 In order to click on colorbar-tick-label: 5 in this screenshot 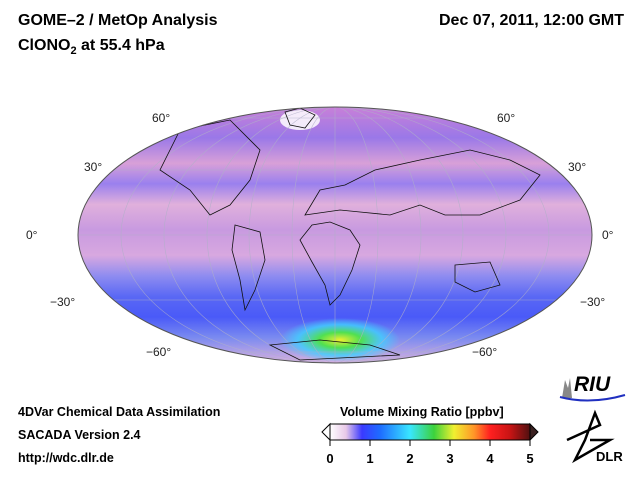, I will do `click(530, 458)`.